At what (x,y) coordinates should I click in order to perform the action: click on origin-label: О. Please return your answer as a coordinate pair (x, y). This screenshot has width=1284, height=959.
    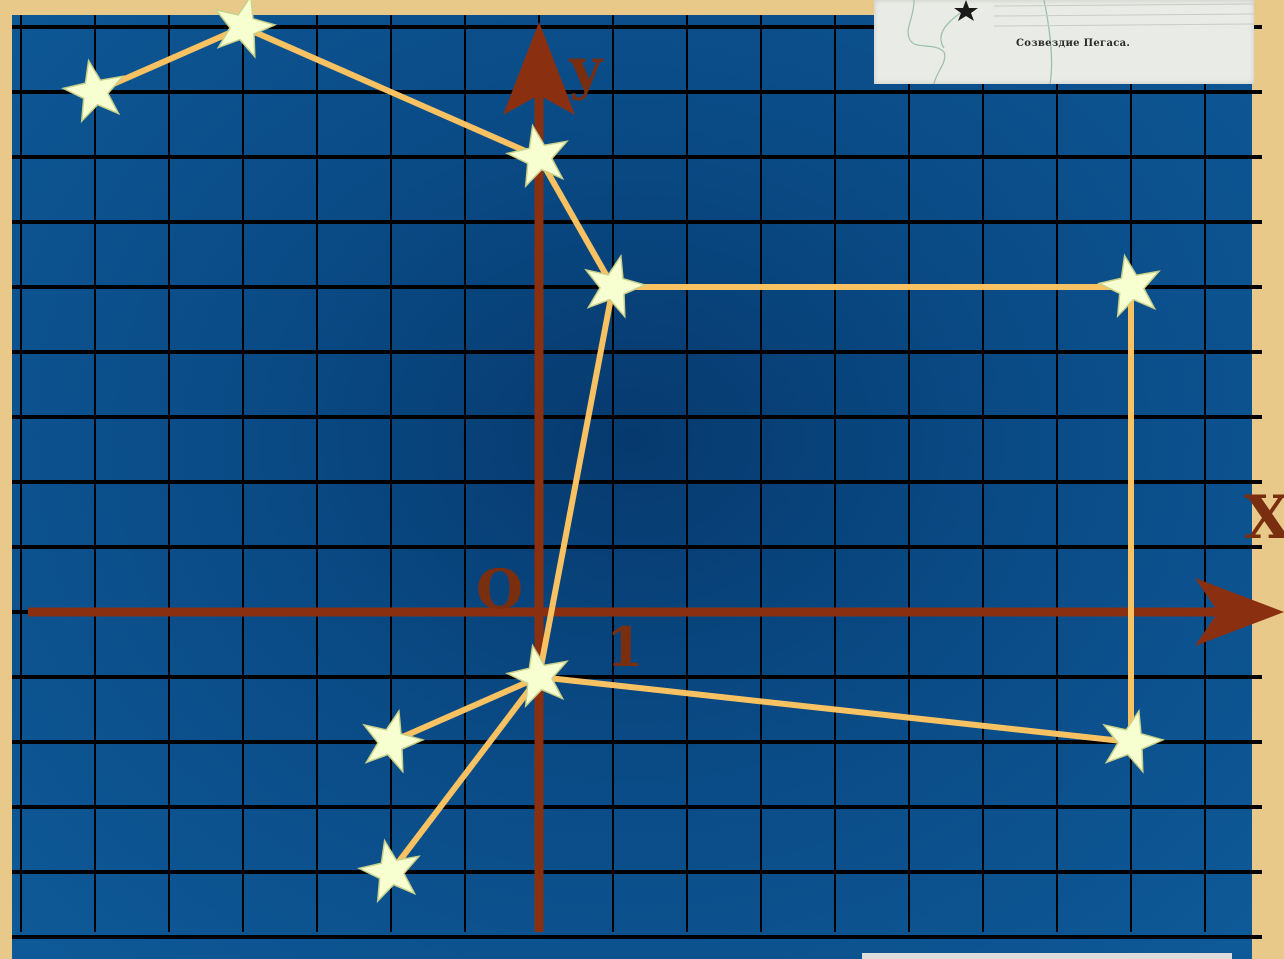
    Looking at the image, I should click on (499, 589).